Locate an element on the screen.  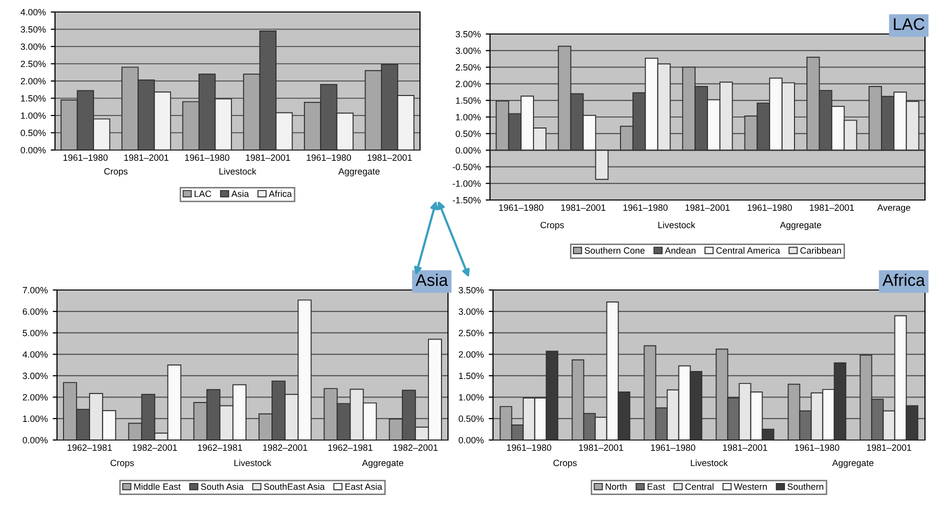
legend-label: Western is located at coordinates (750, 487).